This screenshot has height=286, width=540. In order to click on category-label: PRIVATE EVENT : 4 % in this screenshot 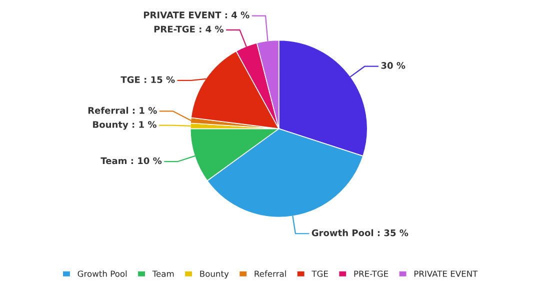, I will do `click(197, 15)`.